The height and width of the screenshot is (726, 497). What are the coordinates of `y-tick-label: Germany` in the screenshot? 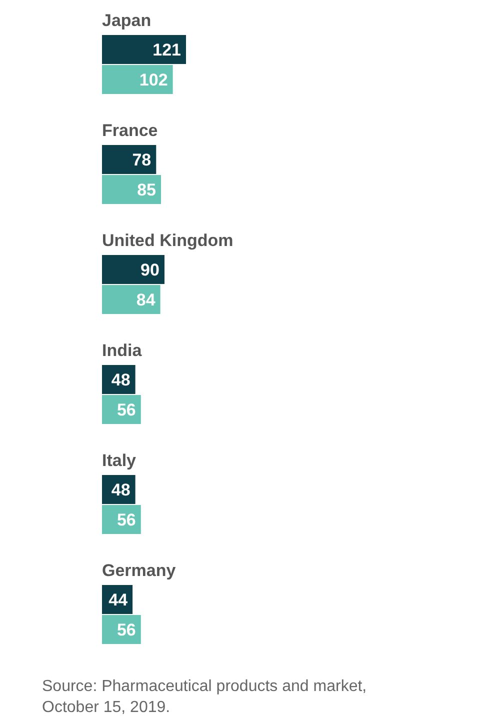 It's located at (139, 570).